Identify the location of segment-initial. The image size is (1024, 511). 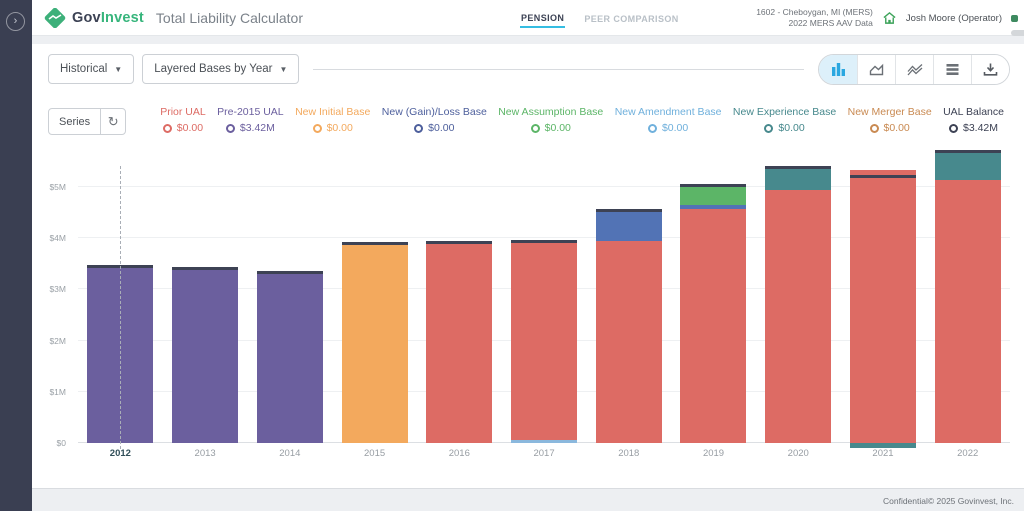
(374, 343).